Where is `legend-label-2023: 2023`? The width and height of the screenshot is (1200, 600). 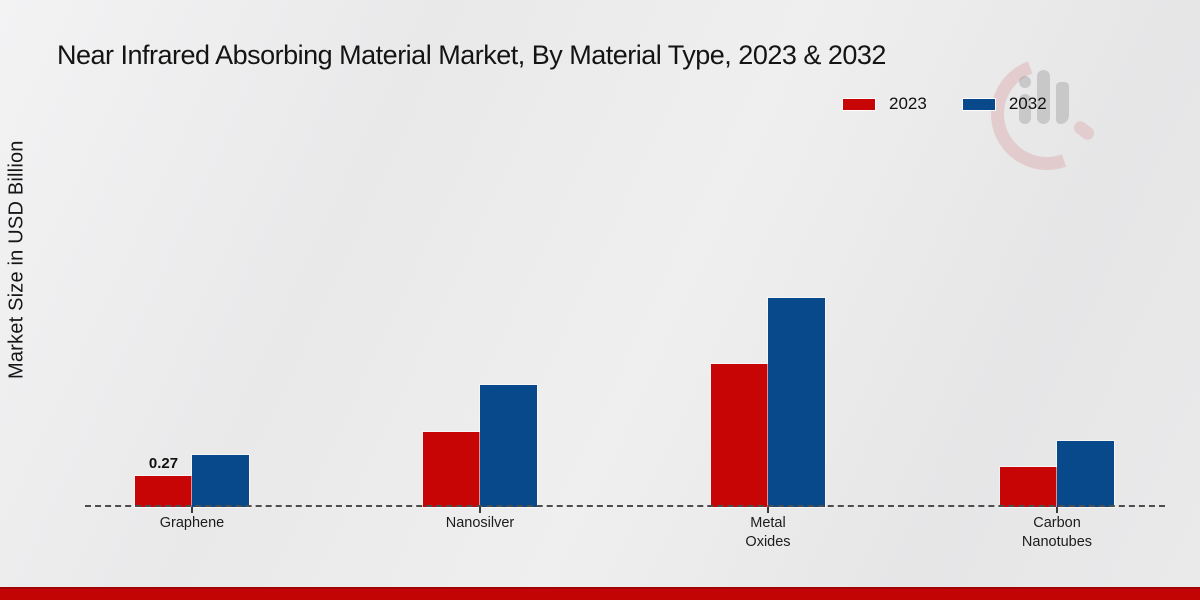
legend-label-2023: 2023 is located at coordinates (908, 103).